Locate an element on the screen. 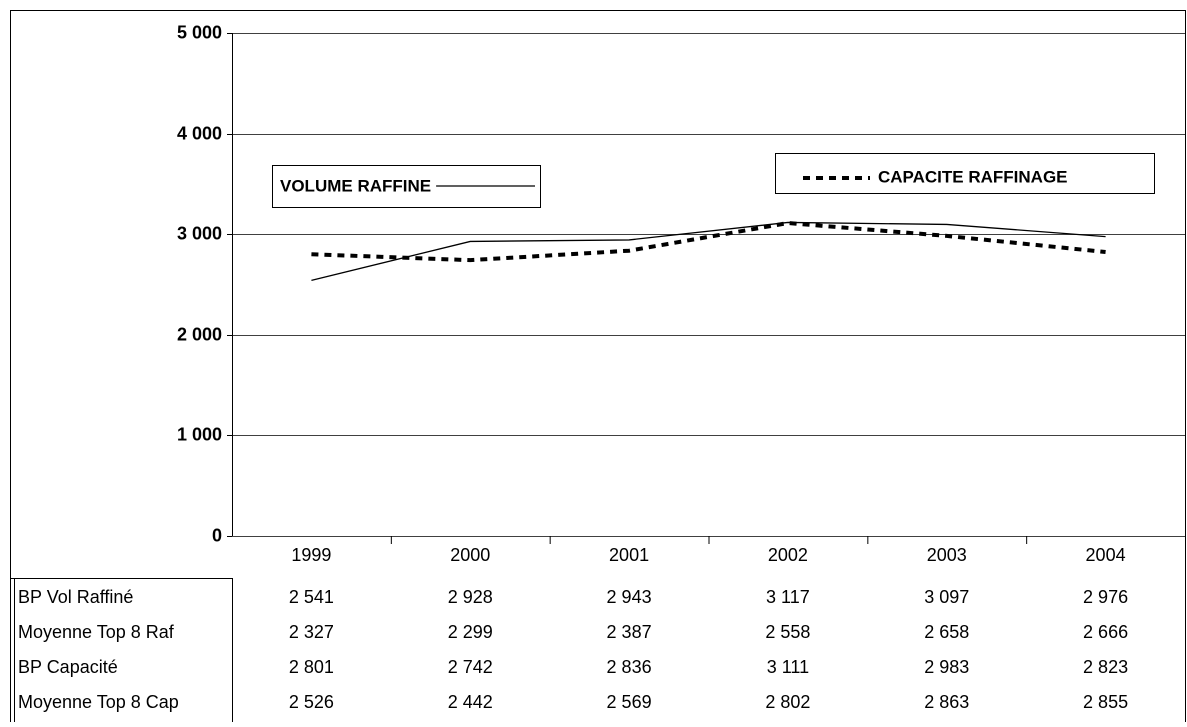 The image size is (1187, 727). table-cell: 2 442 is located at coordinates (470, 702).